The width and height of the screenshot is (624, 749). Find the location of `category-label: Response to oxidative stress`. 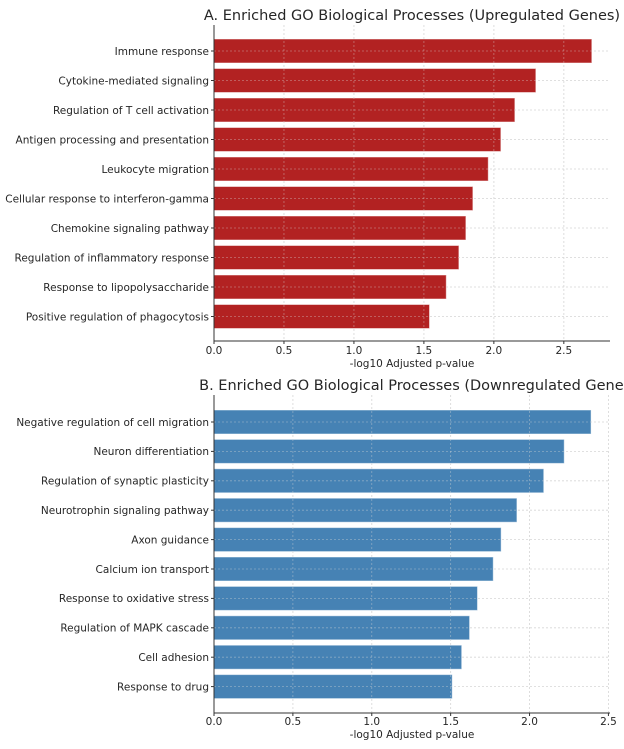

category-label: Response to oxidative stress is located at coordinates (134, 599).